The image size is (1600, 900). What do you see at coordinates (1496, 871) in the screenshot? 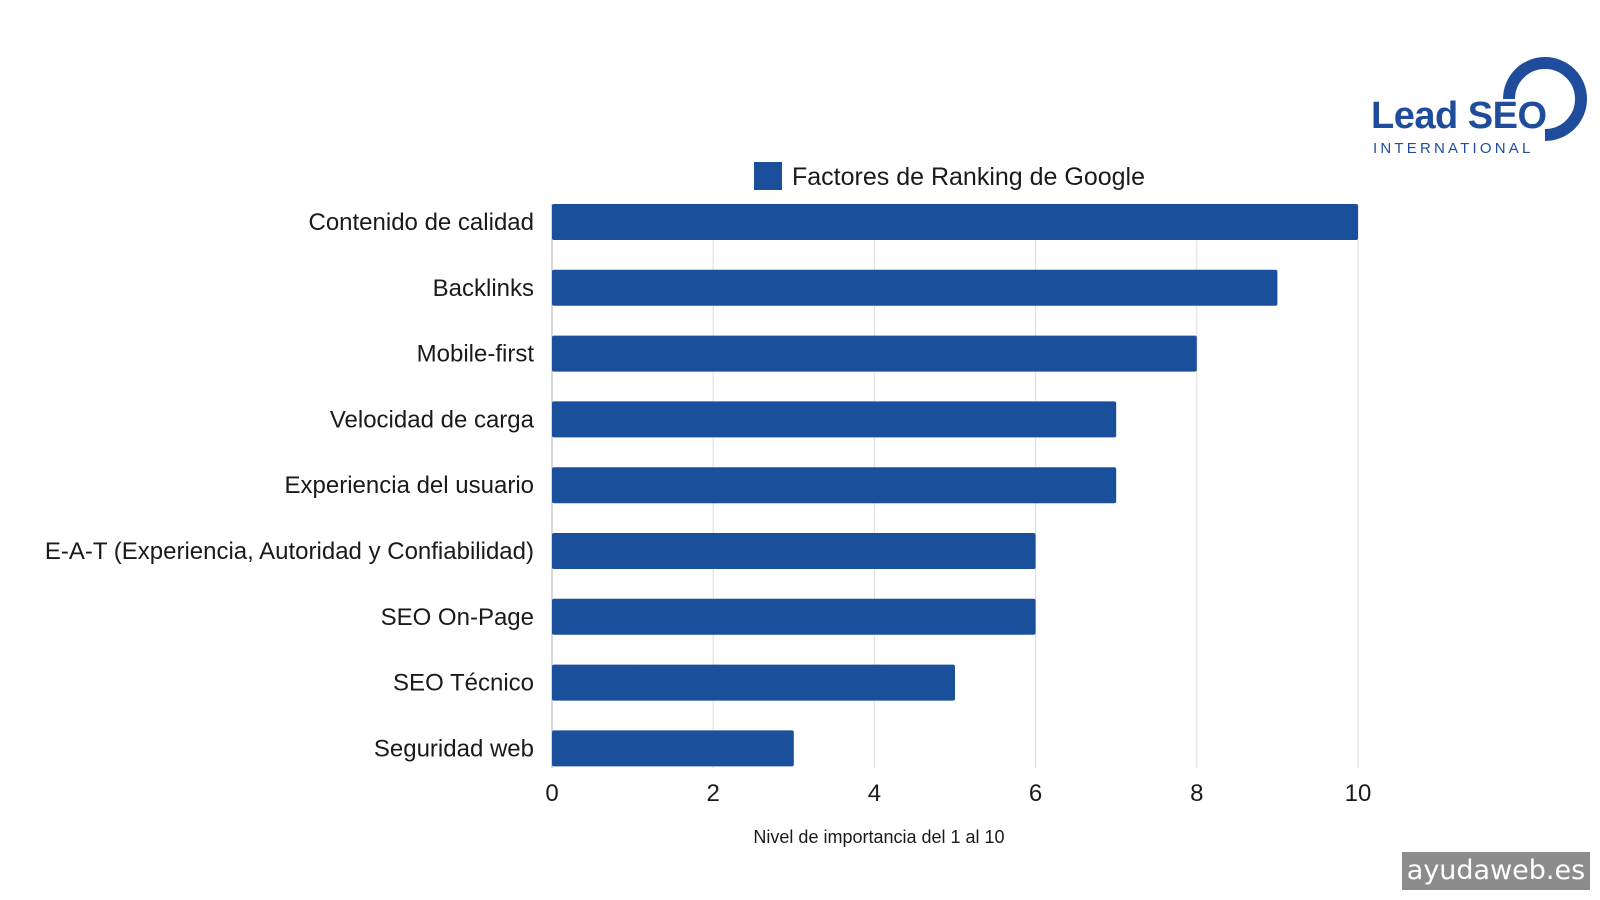
I see `watermark: ayudaweb.es` at bounding box center [1496, 871].